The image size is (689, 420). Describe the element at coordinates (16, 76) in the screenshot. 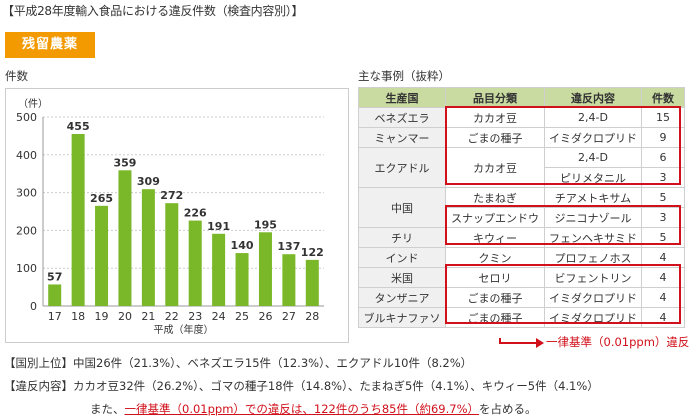

I see `chart-section-label: 件数` at that location.